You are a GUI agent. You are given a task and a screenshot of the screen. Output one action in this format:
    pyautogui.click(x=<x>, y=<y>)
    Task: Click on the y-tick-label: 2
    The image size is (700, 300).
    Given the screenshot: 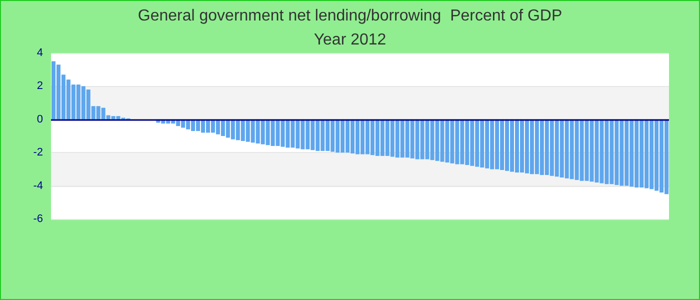 What is the action you would take?
    pyautogui.click(x=39, y=86)
    